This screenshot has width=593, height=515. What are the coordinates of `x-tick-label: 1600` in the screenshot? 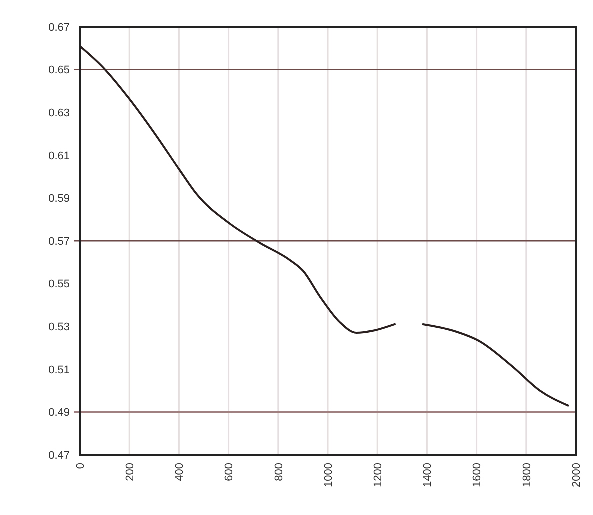 It's located at (478, 475).